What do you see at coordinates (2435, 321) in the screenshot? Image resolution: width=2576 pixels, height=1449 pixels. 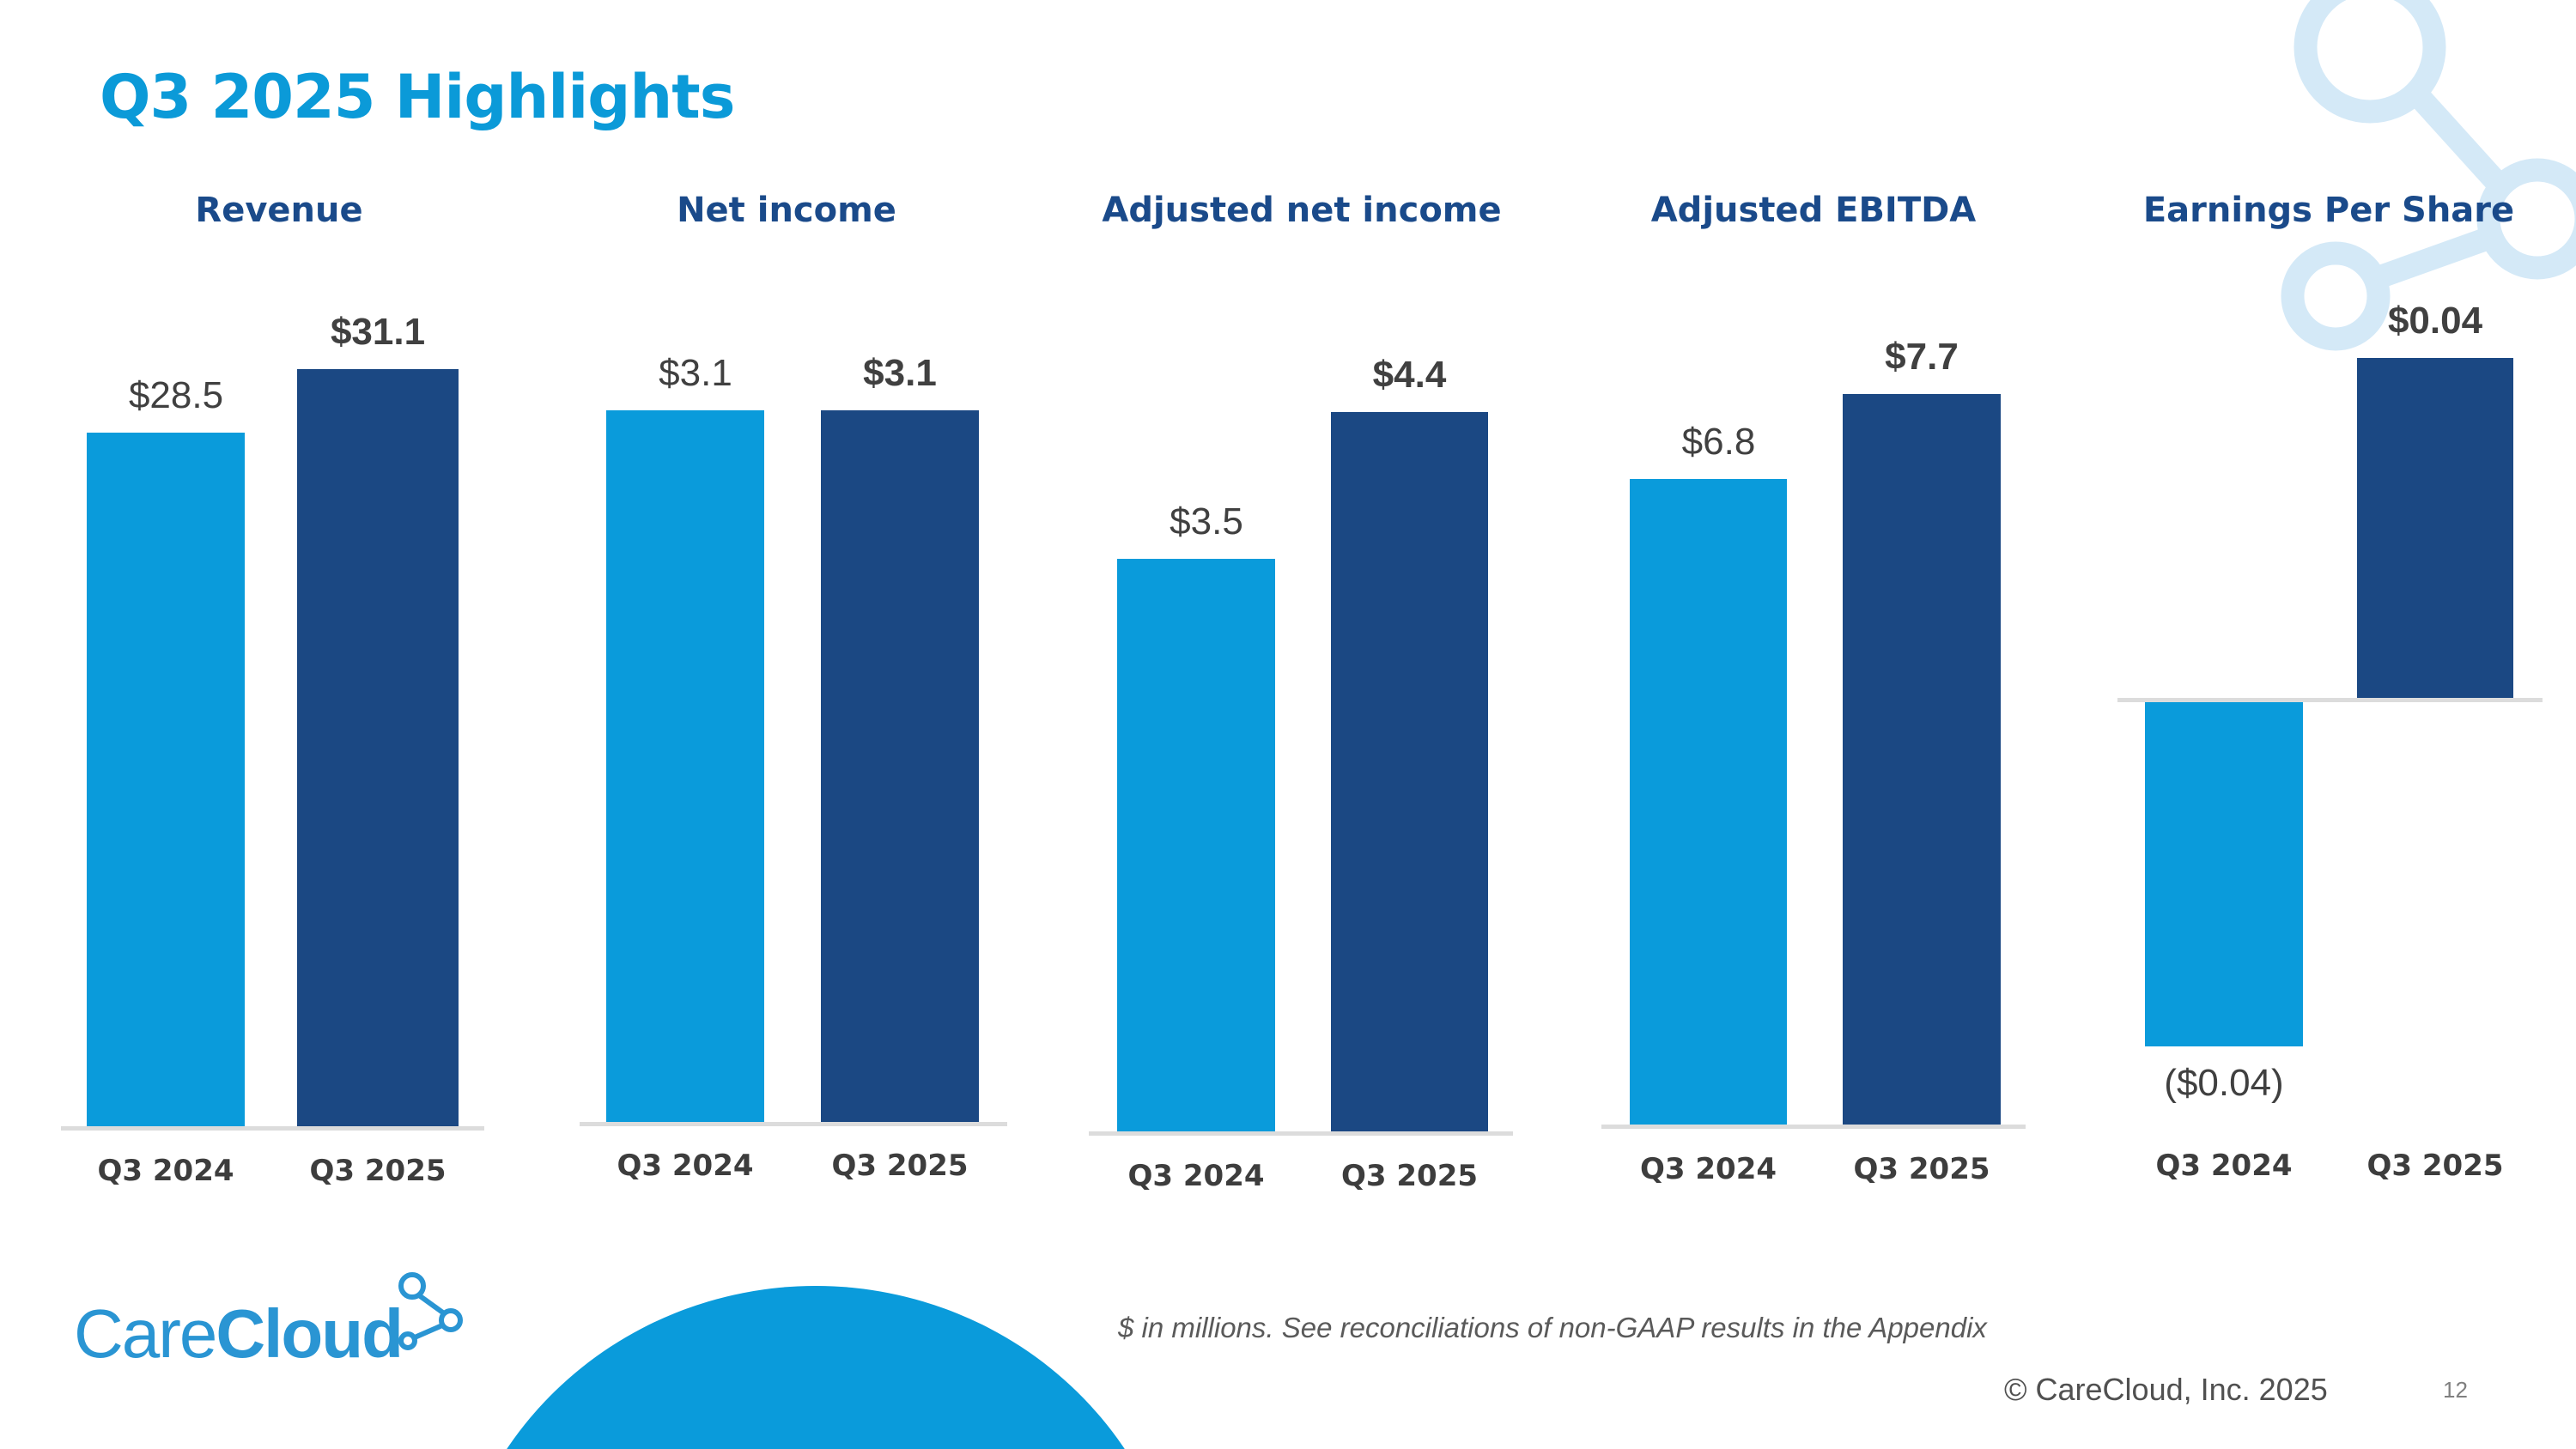 I see `data-label: $0.04` at bounding box center [2435, 321].